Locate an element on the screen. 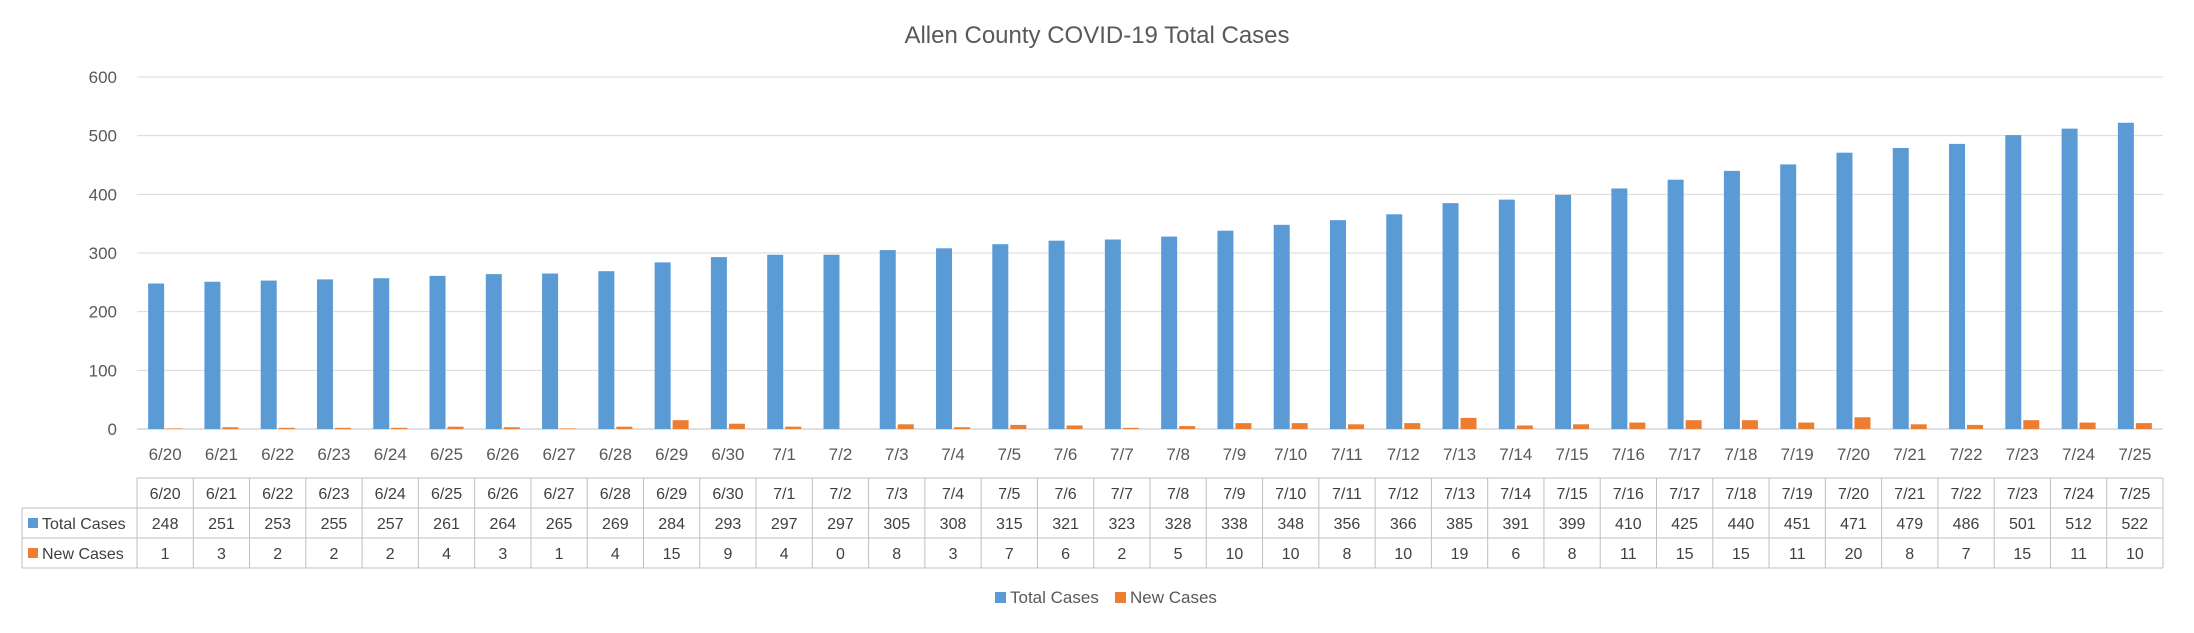 The height and width of the screenshot is (633, 2194). table-value-cell: 264 is located at coordinates (502, 524).